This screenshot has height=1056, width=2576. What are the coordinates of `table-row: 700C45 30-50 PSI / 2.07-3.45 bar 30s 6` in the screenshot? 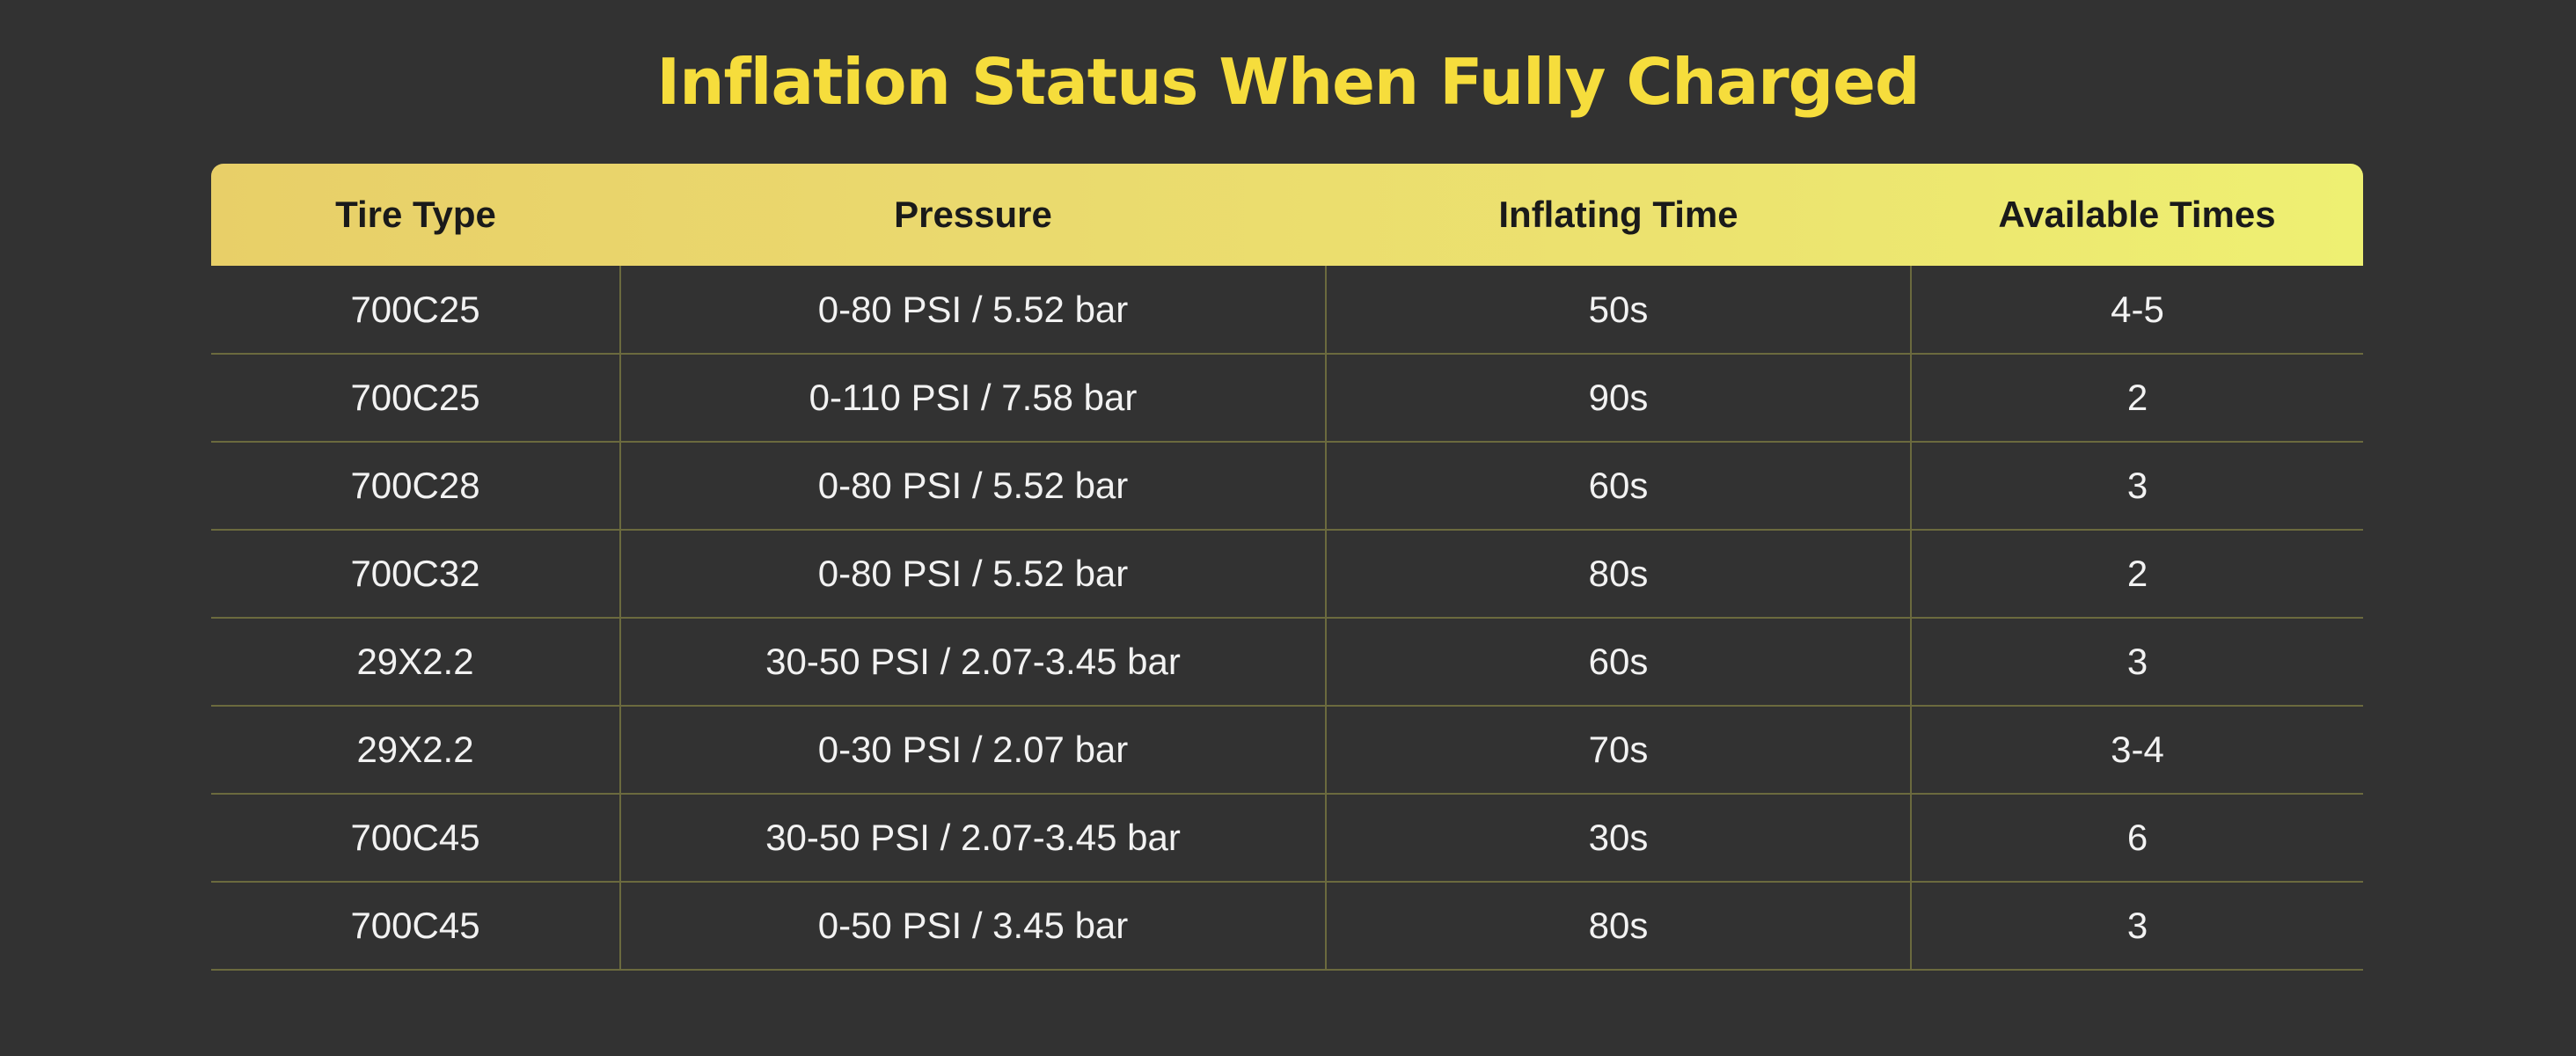 It's located at (1287, 838).